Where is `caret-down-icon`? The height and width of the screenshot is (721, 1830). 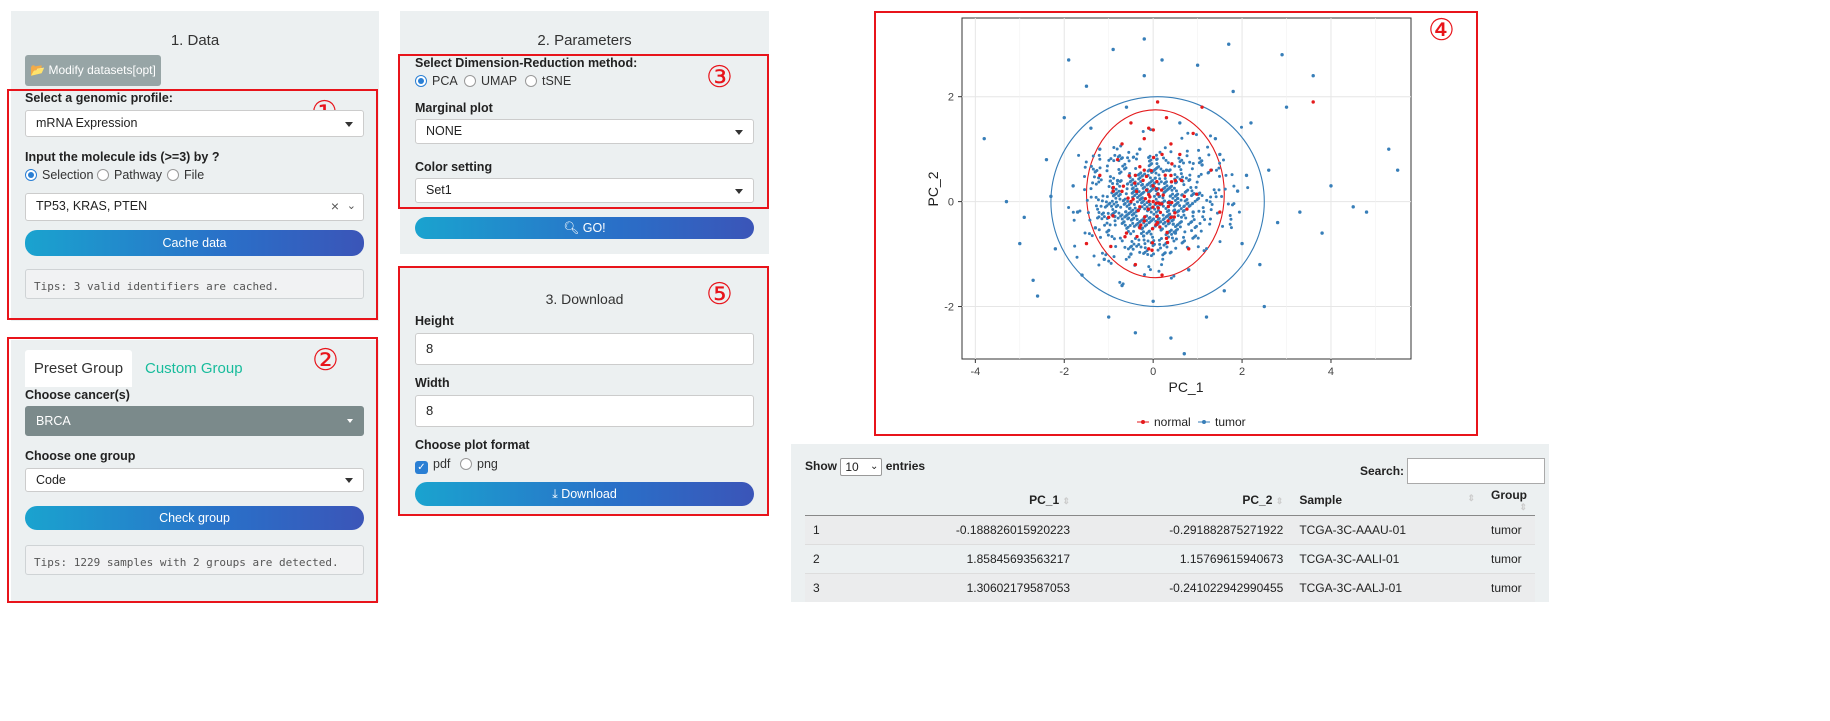 caret-down-icon is located at coordinates (739, 191).